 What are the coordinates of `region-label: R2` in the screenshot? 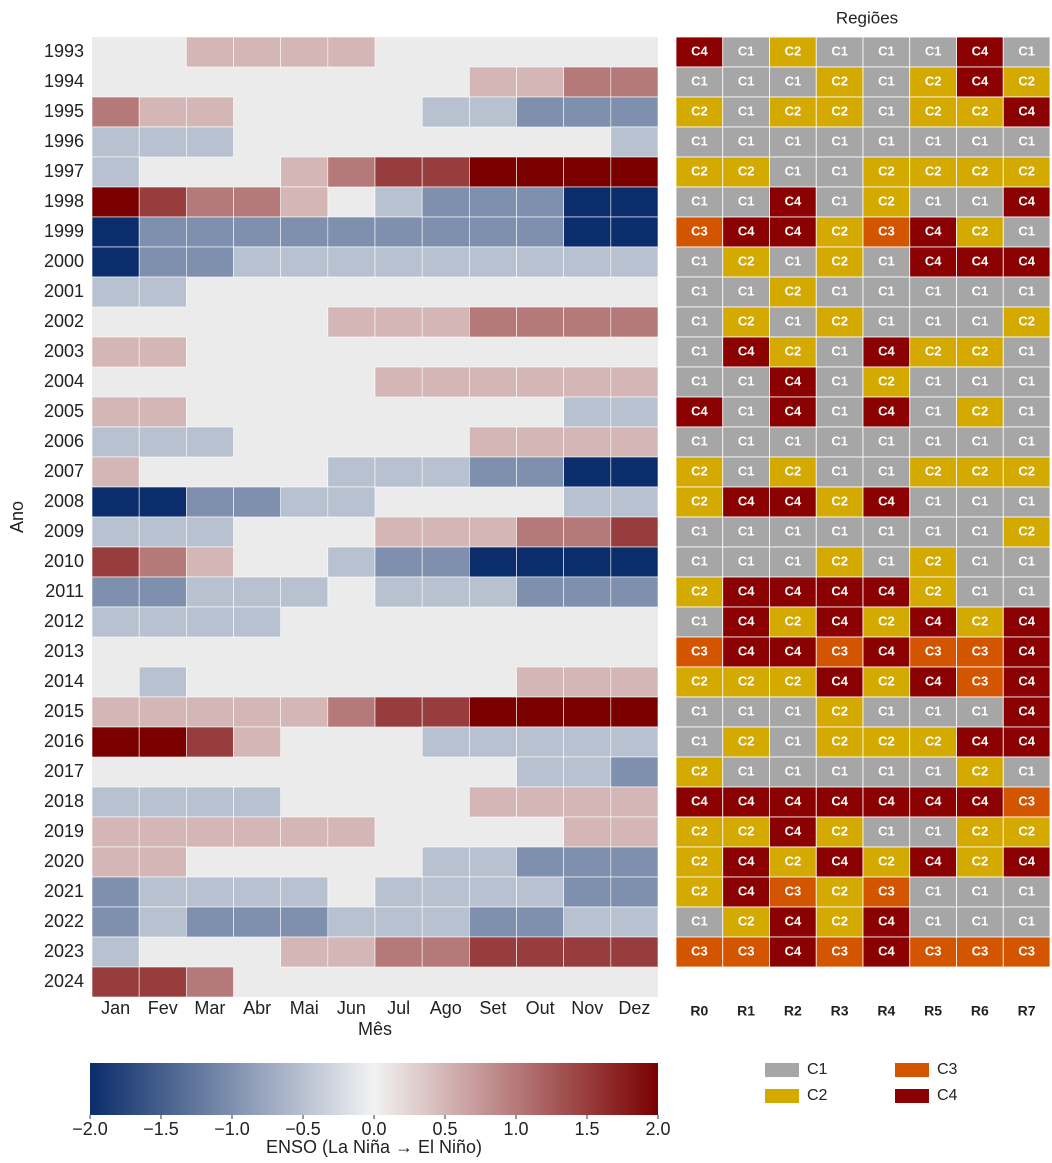 It's located at (793, 1011).